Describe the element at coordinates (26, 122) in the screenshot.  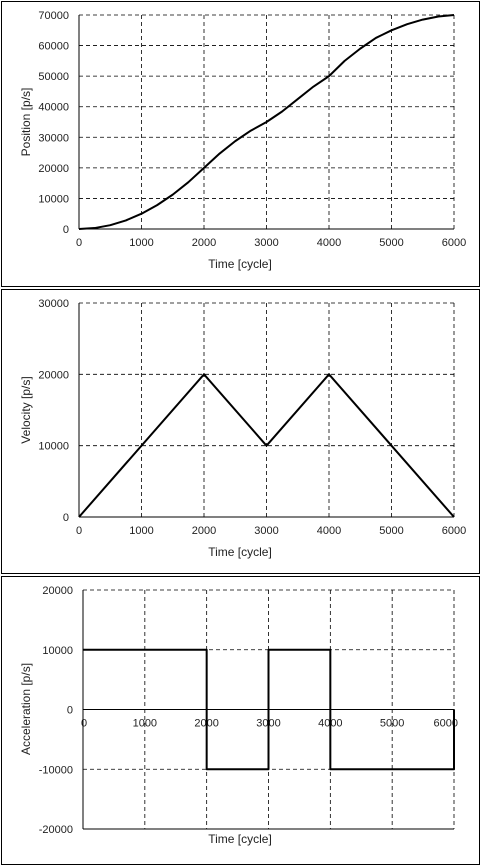
I see `y-axis-label: Position [p/s]` at that location.